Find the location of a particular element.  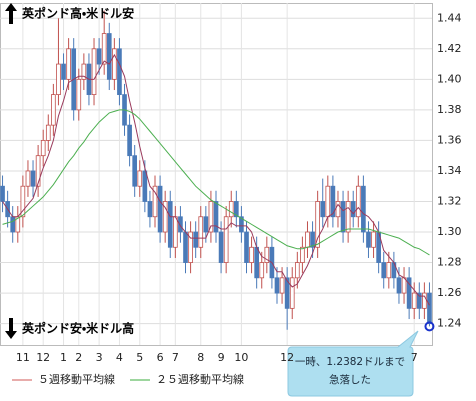

x-tick-label: 4 is located at coordinates (119, 357).